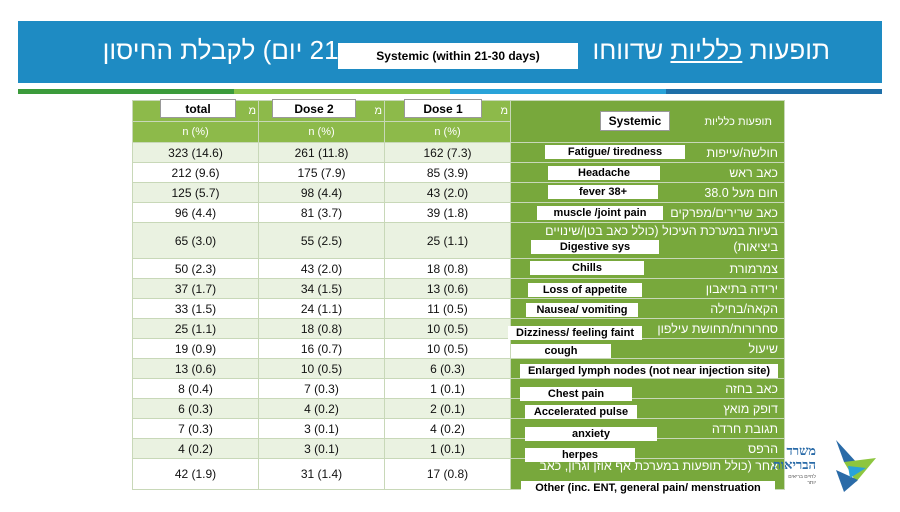  Describe the element at coordinates (738, 121) in the screenshot. I see `row-header-hebrew: תופעות כלליות` at that location.